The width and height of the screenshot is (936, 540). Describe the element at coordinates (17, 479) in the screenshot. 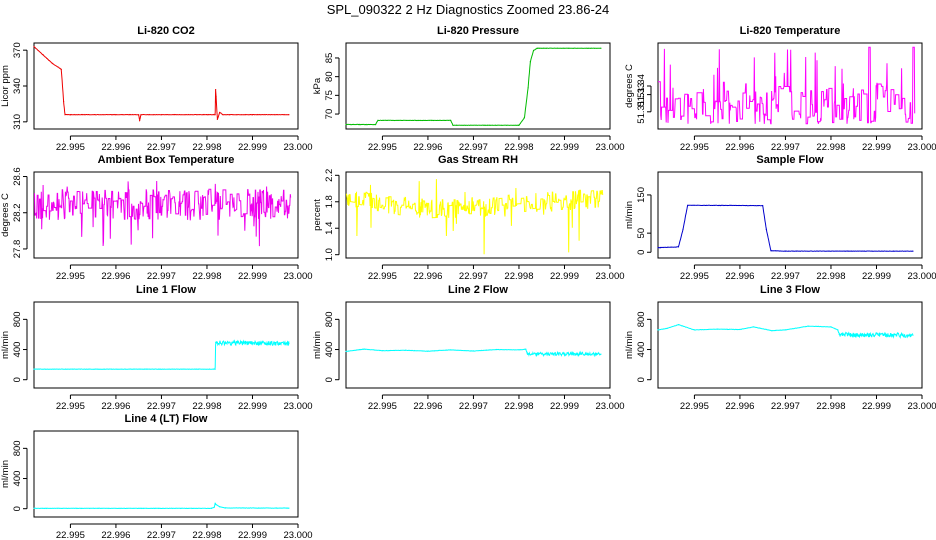

I see `y-tick-label-line4_flow: 400` at that location.